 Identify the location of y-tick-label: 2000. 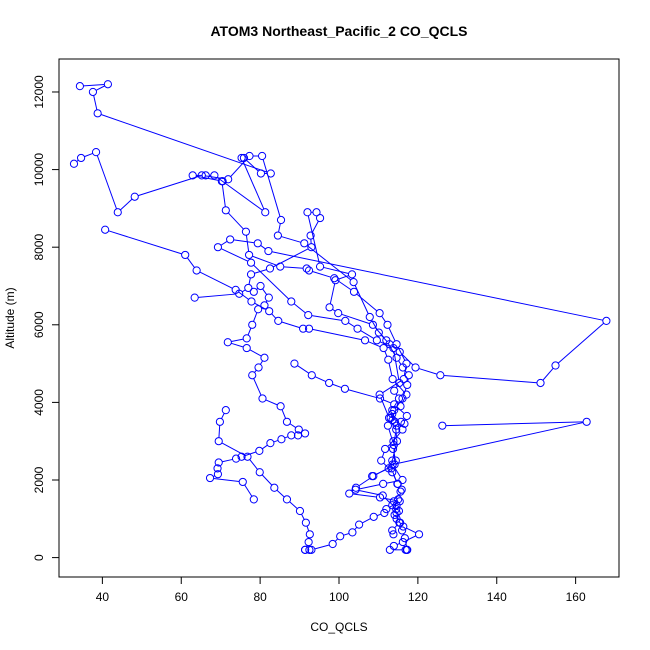
(39, 479).